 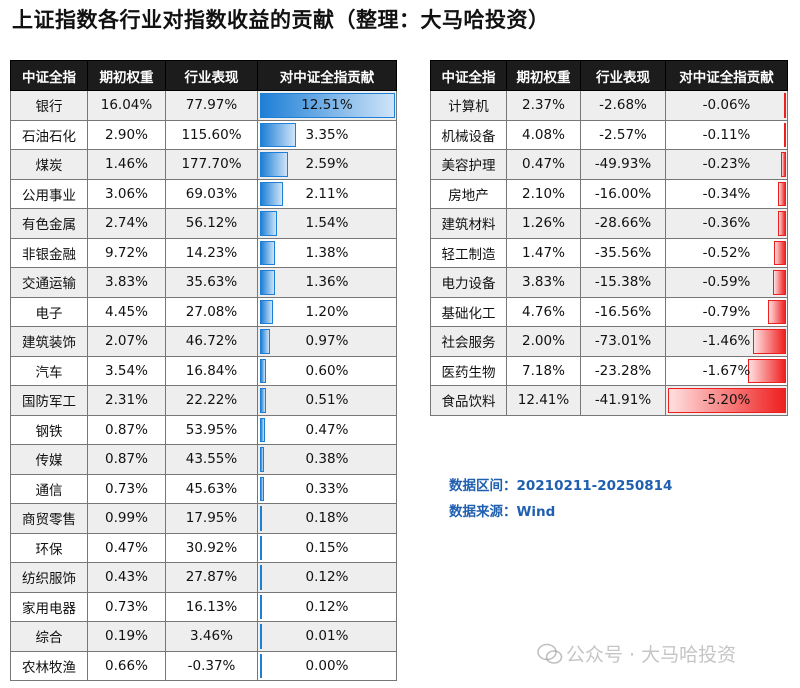 What do you see at coordinates (211, 252) in the screenshot?
I see `performance-cell: 14.23%` at bounding box center [211, 252].